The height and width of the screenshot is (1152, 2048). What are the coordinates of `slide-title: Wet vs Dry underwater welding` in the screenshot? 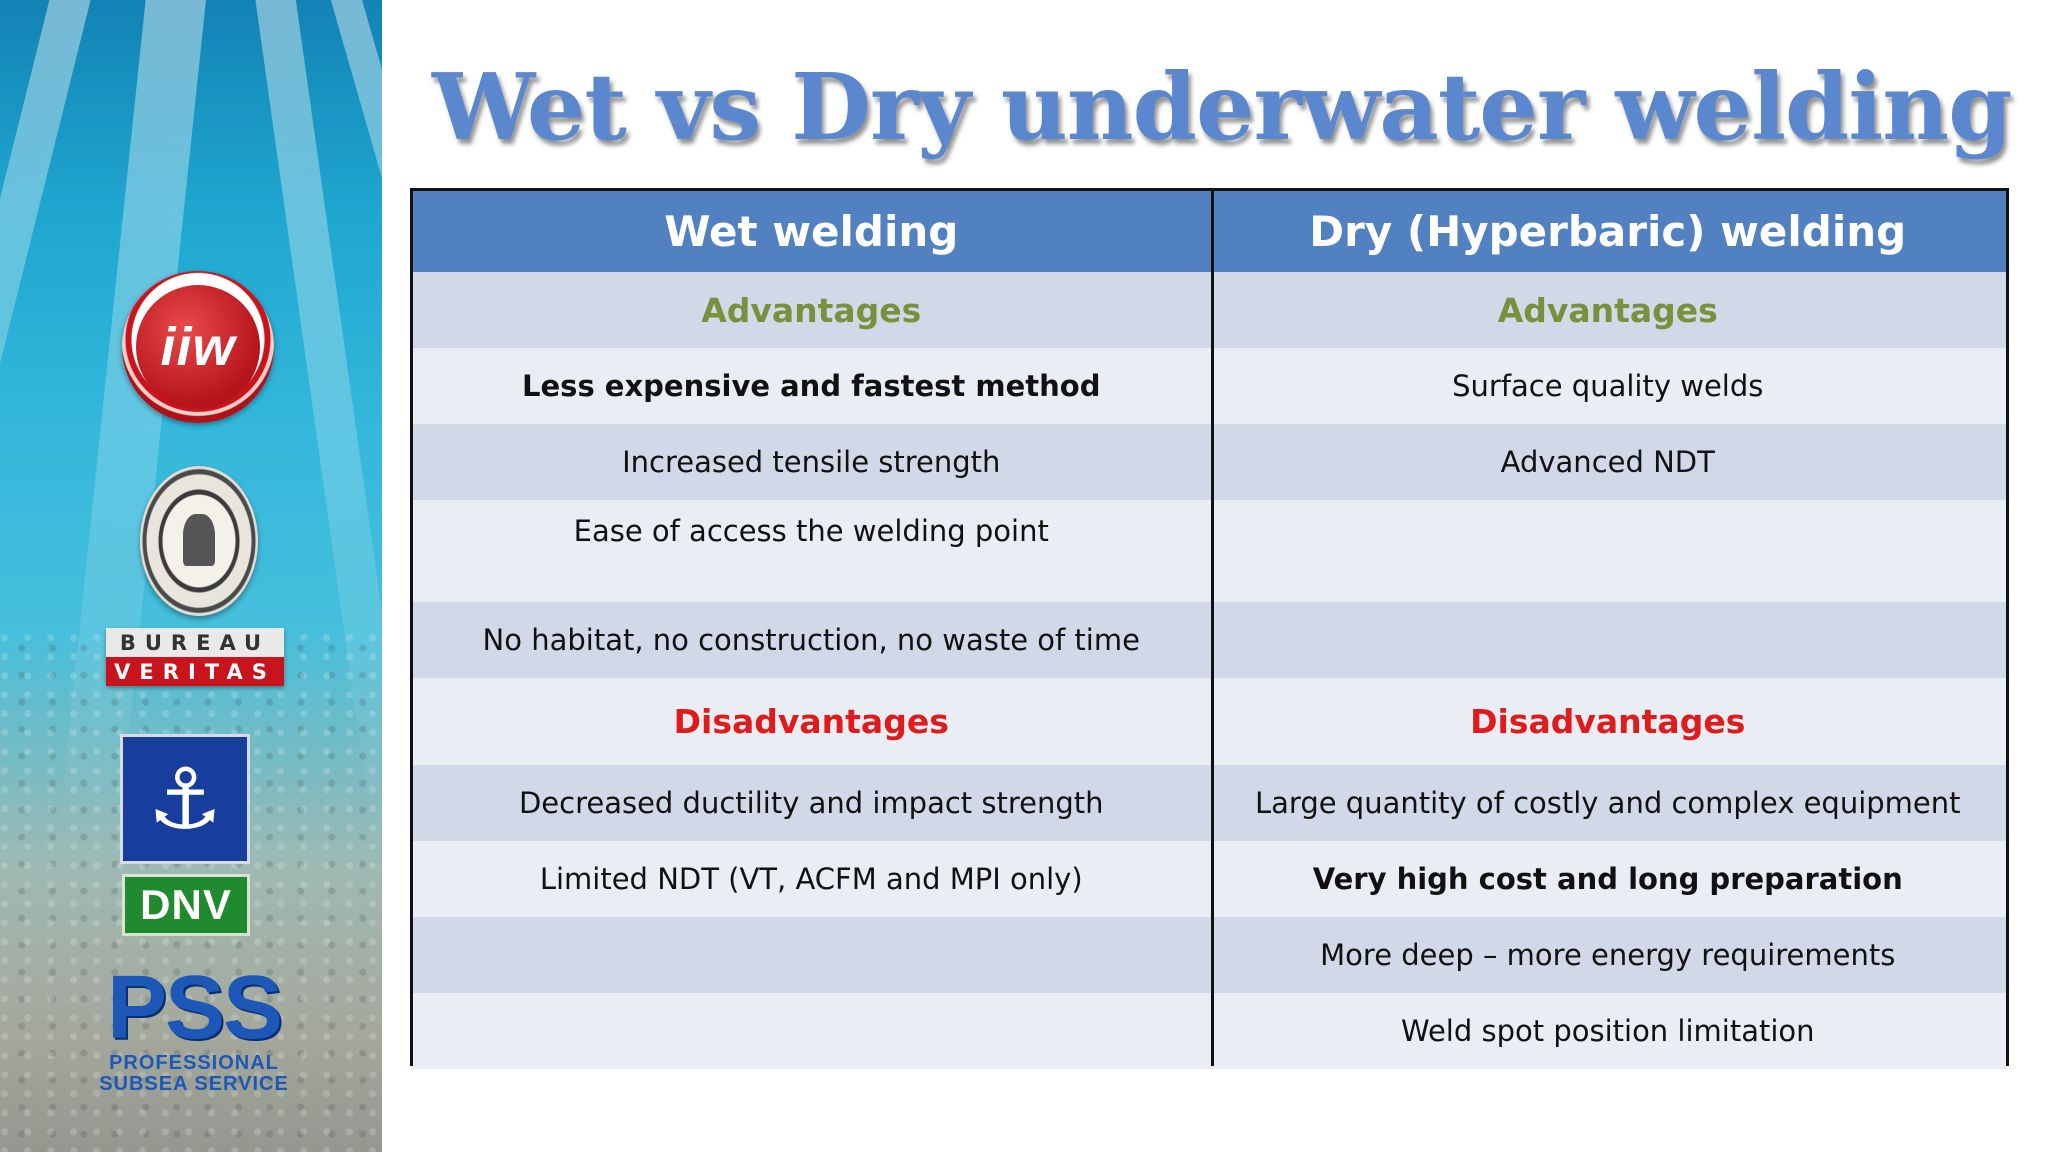 It's located at (1222, 107).